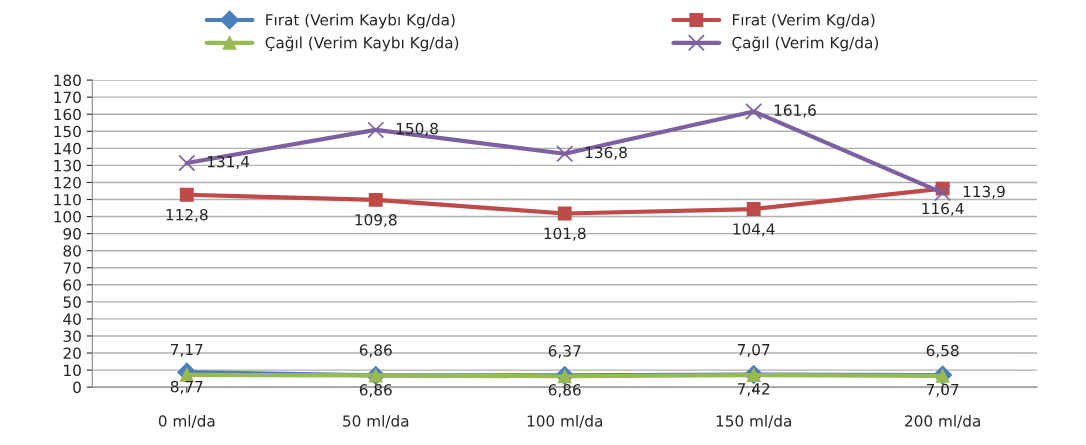 The image size is (1086, 445). What do you see at coordinates (803, 21) in the screenshot?
I see `legend-label: Fırat (Verim Kg/da)` at bounding box center [803, 21].